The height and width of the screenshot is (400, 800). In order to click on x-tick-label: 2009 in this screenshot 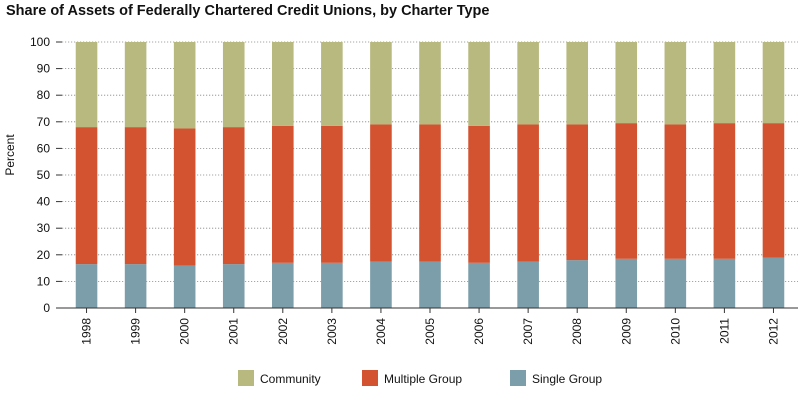, I will do `click(626, 331)`.